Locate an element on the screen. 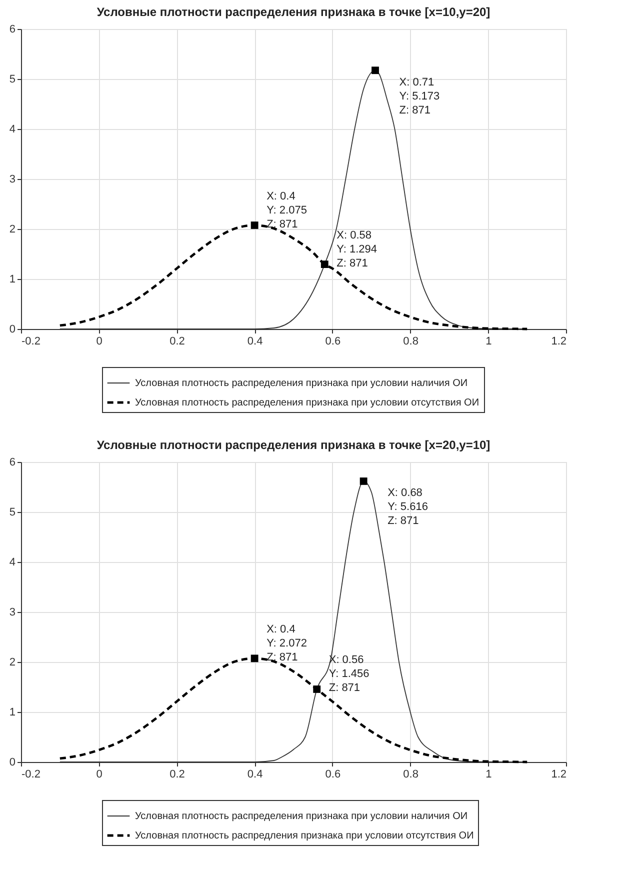 The width and height of the screenshot is (619, 871). legend-label: Условная плотность распредления признака при условии отсутствия ОИ is located at coordinates (304, 836).